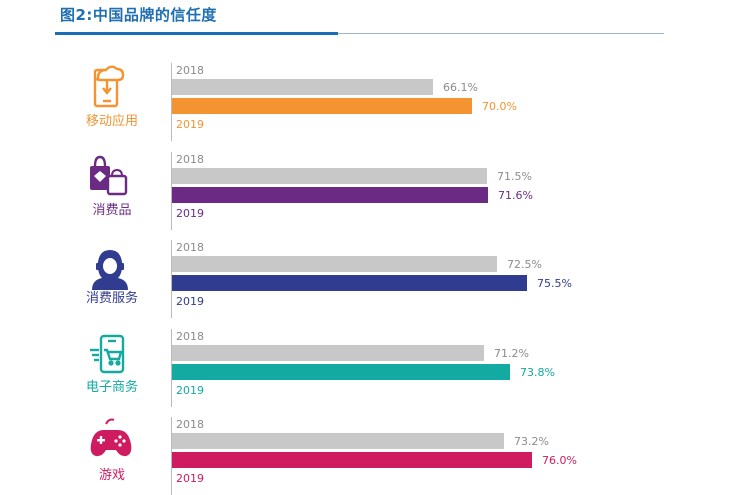  I want to click on title-underline, so click(196, 33).